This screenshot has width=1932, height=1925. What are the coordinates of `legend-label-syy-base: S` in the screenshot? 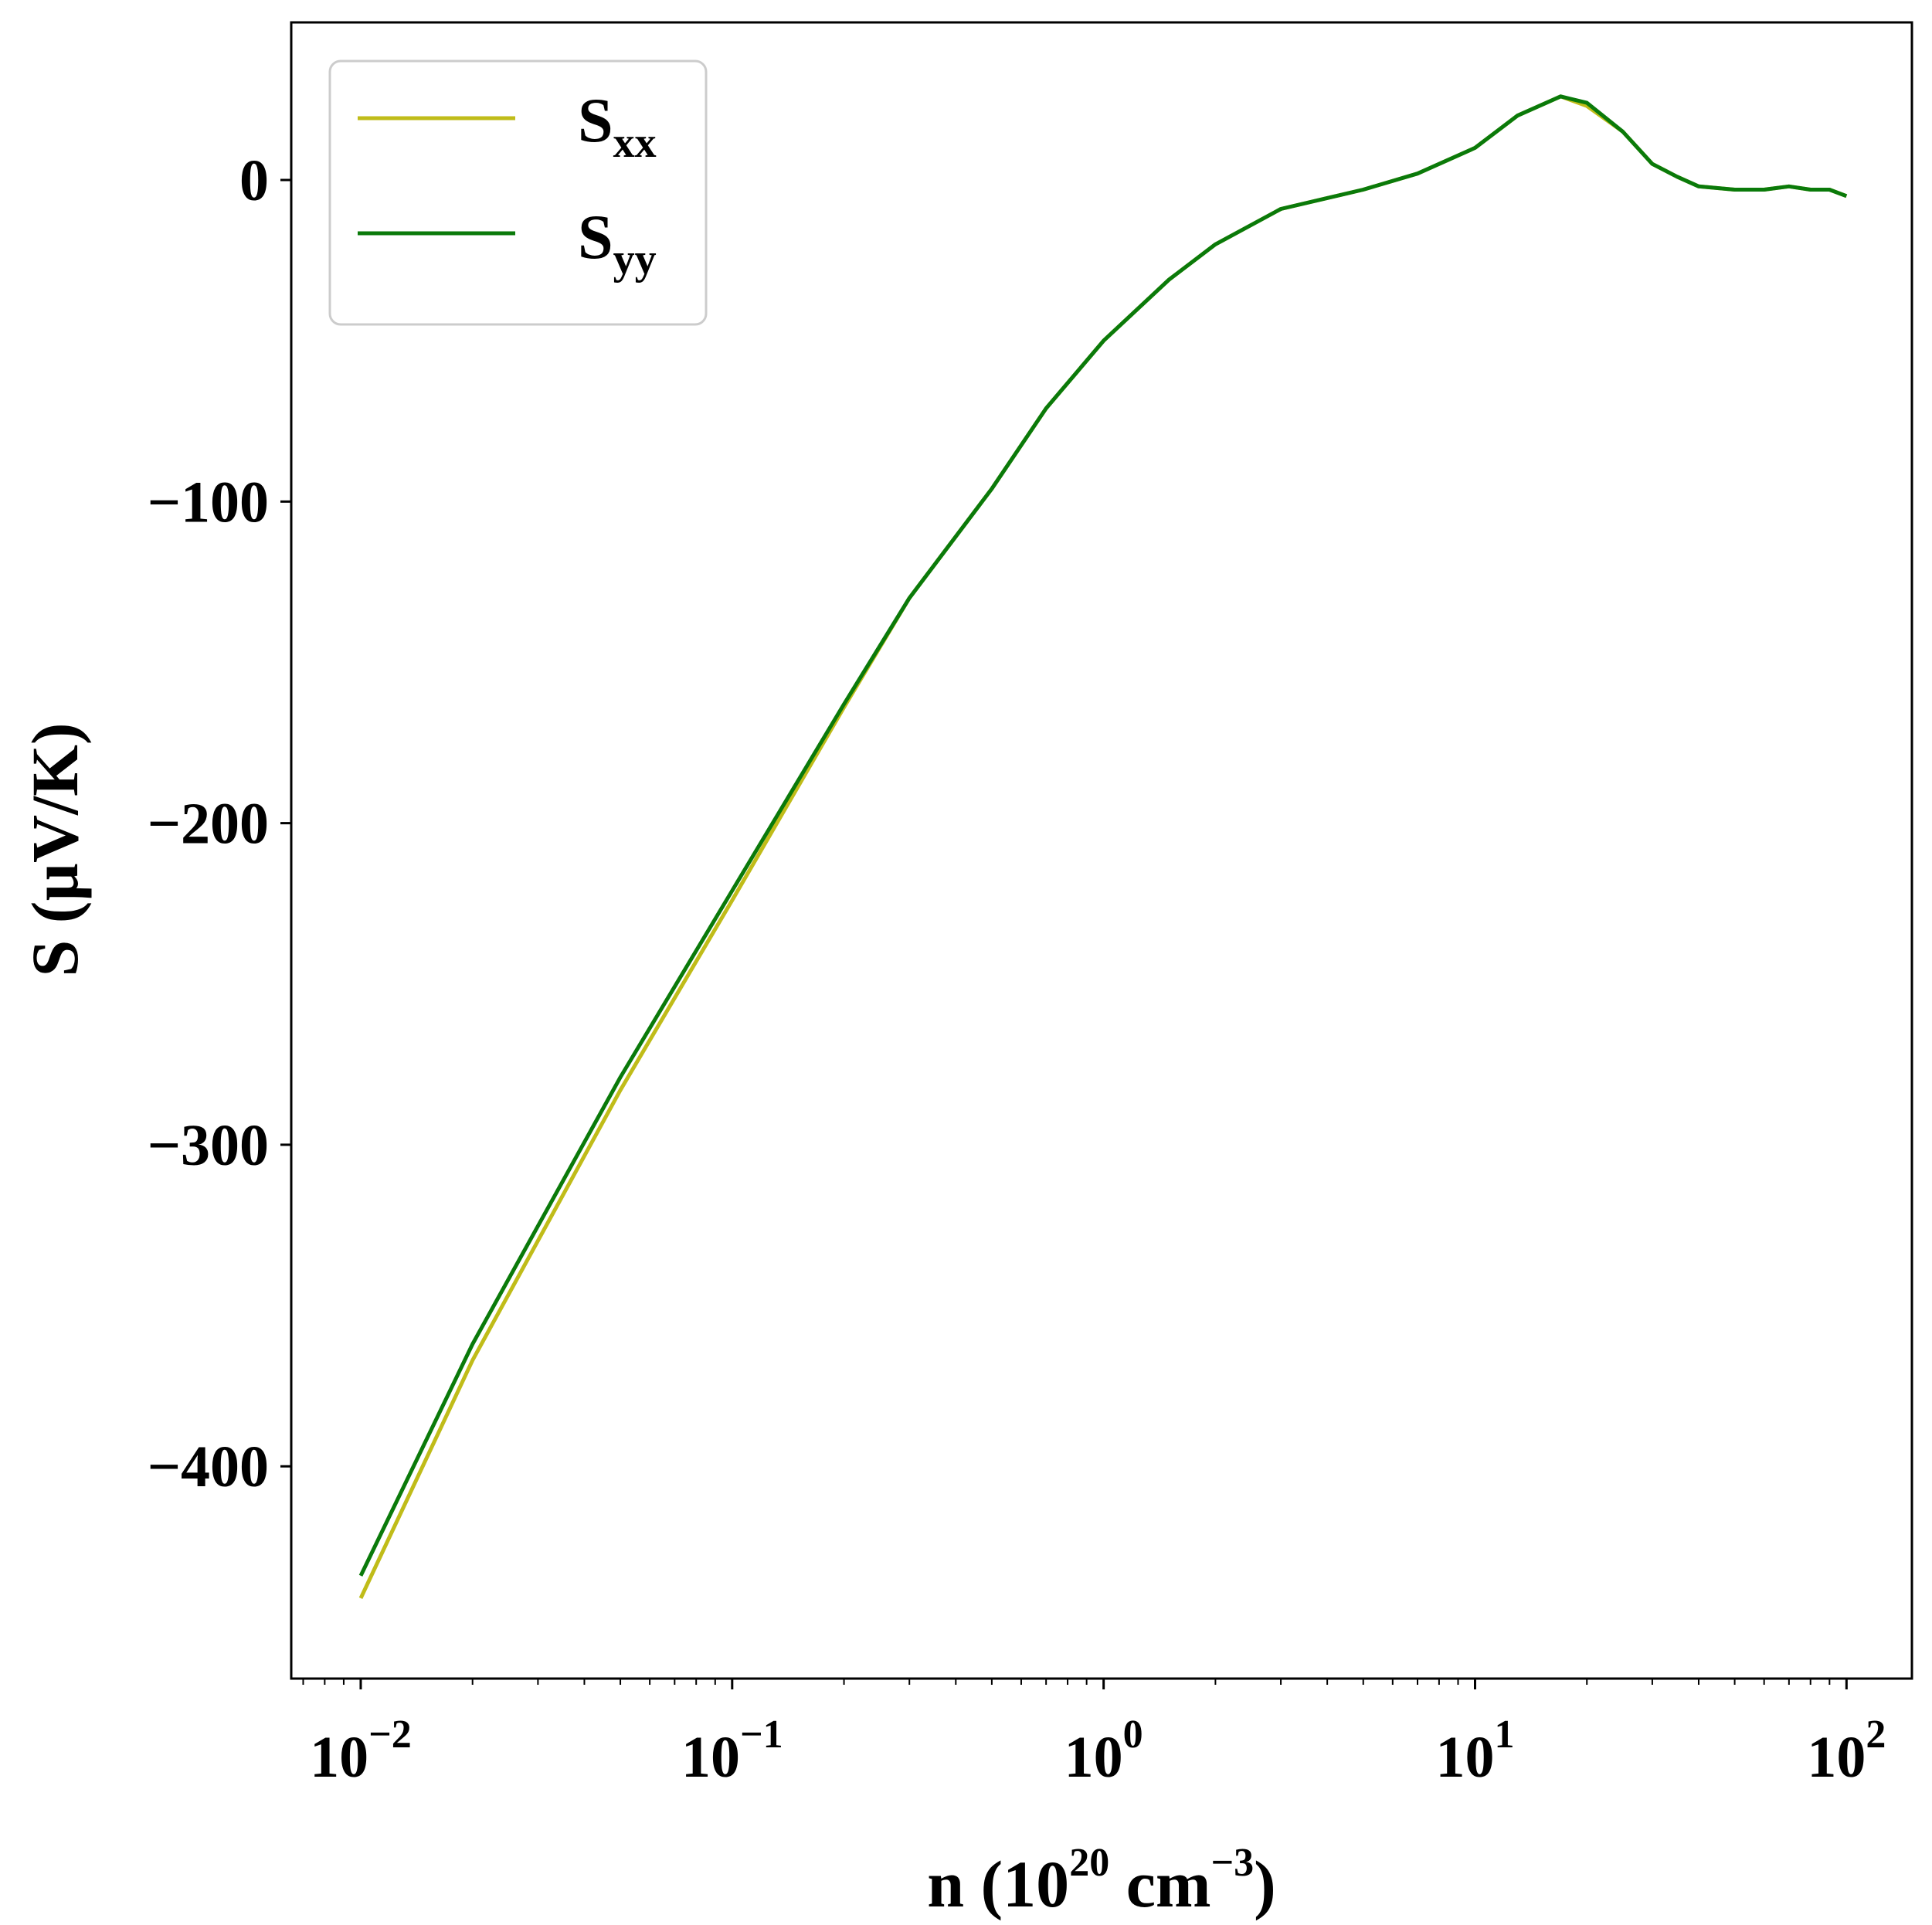 It's located at (595, 237).